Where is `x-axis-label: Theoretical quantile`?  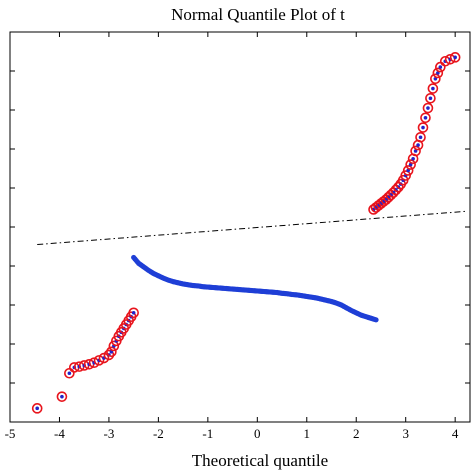 x-axis-label: Theoretical quantile is located at coordinates (260, 460).